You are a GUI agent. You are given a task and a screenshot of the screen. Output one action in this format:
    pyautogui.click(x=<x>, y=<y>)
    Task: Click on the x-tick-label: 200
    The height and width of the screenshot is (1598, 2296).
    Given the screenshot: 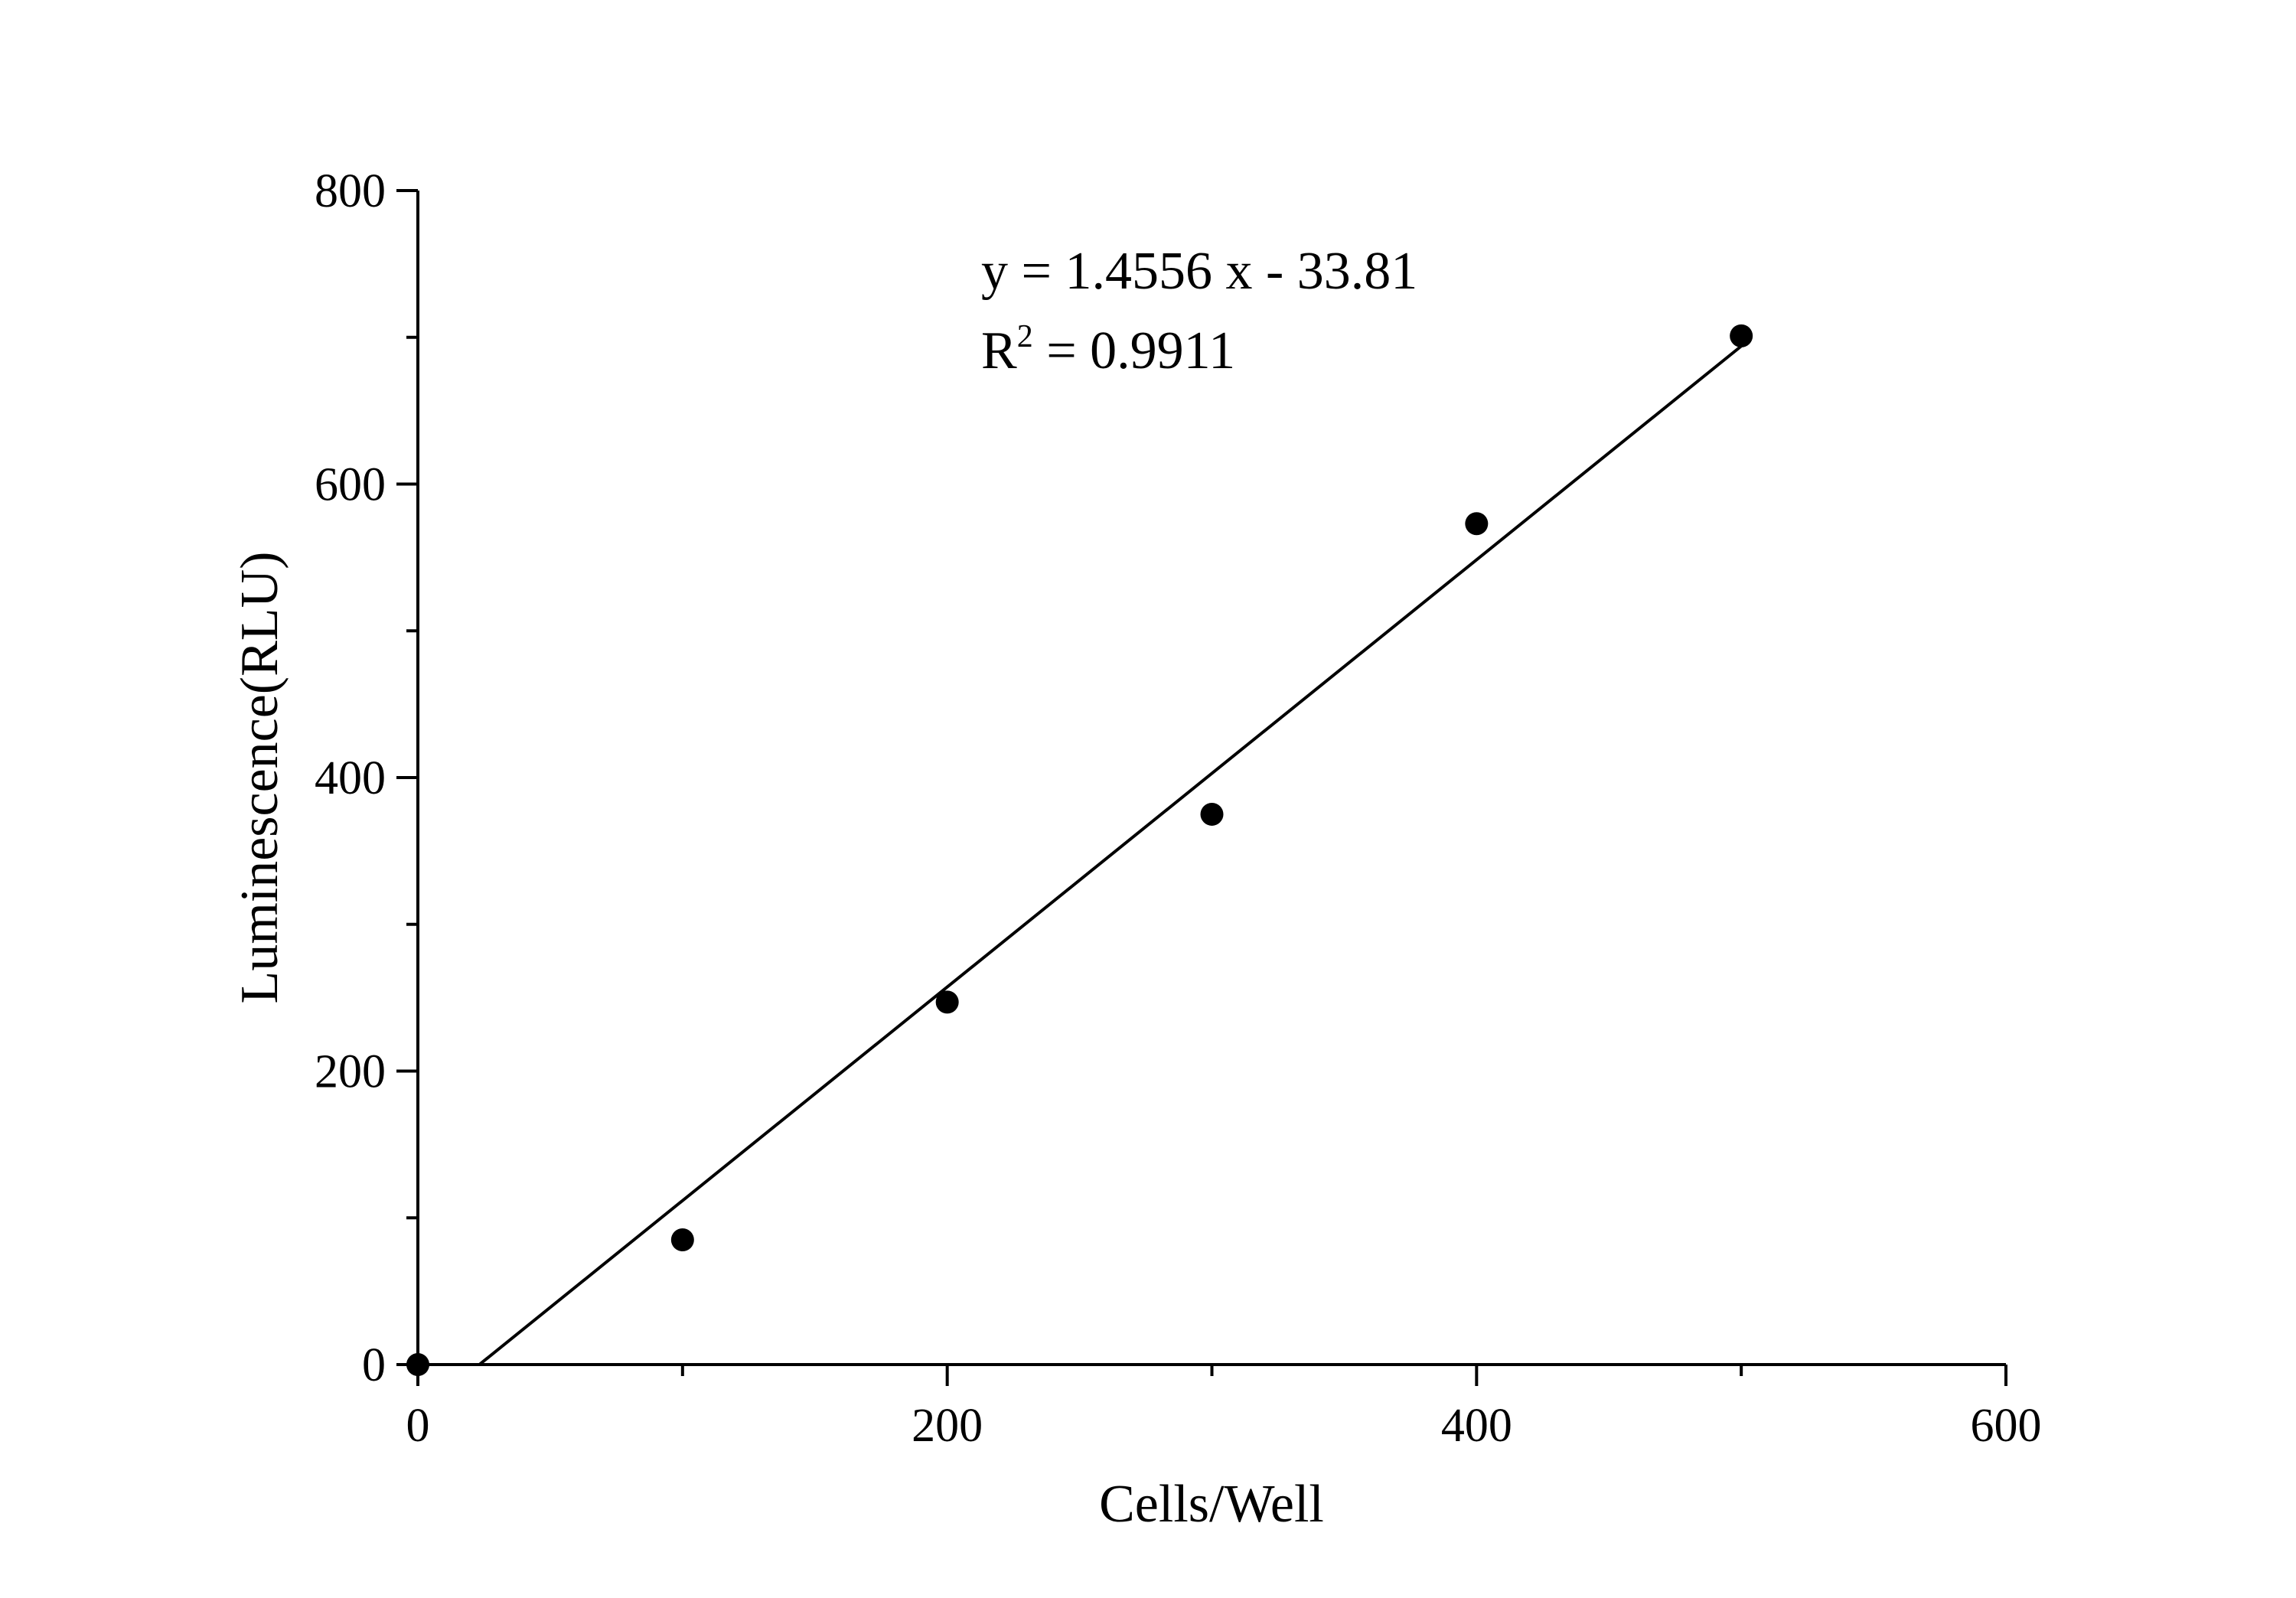 What is the action you would take?
    pyautogui.click(x=947, y=1426)
    